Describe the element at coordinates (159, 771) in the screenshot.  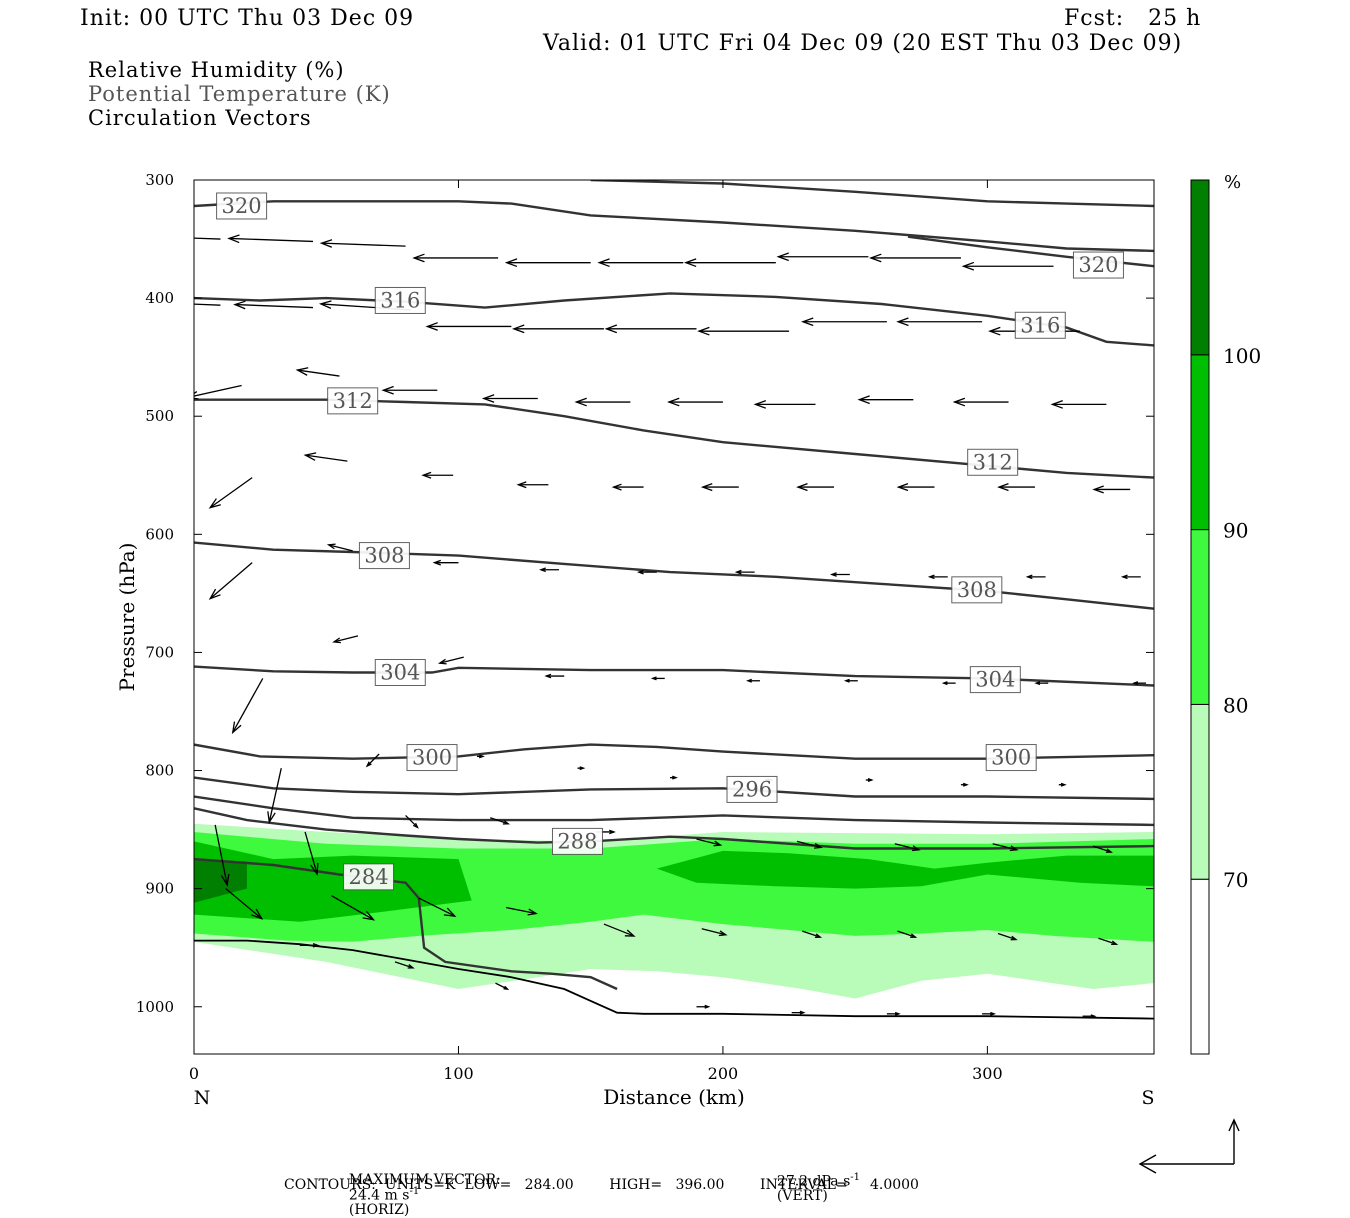
I see `y-tick-label: 800` at that location.